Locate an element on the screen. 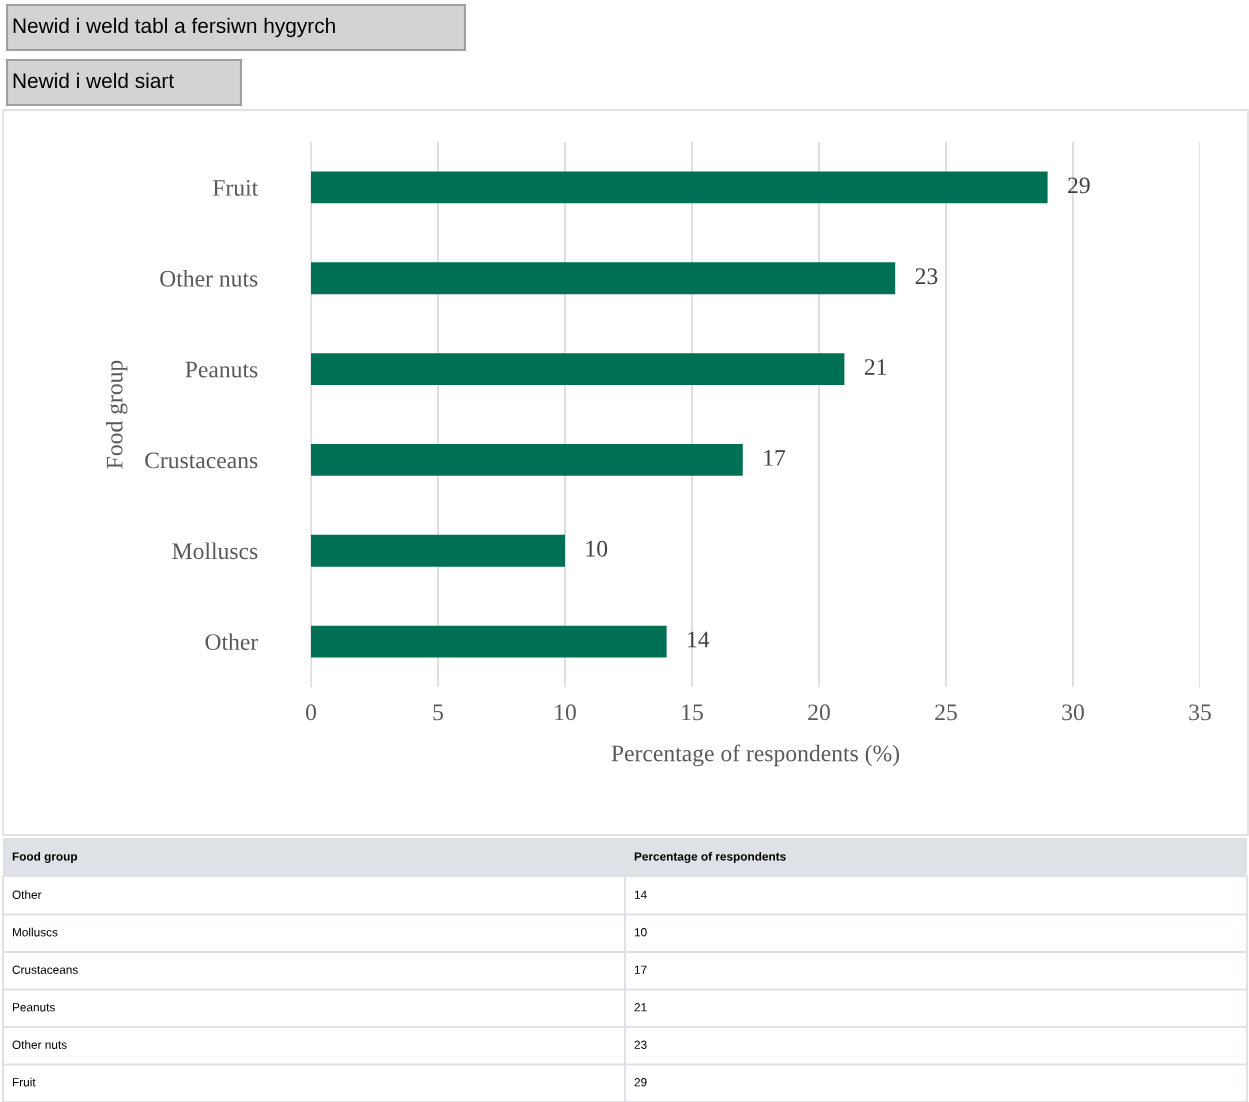  text: 29 is located at coordinates (640, 1082).